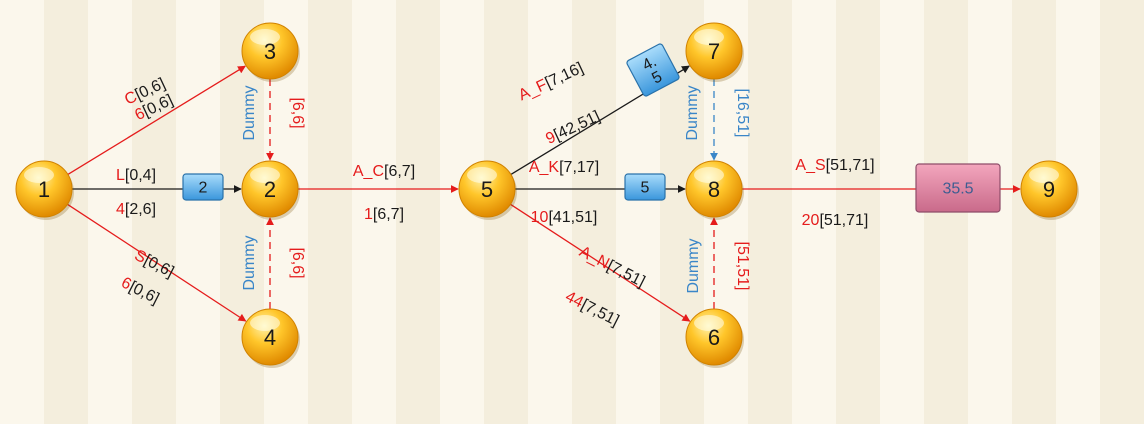  I want to click on activity-interval: [0,6], so click(158, 266).